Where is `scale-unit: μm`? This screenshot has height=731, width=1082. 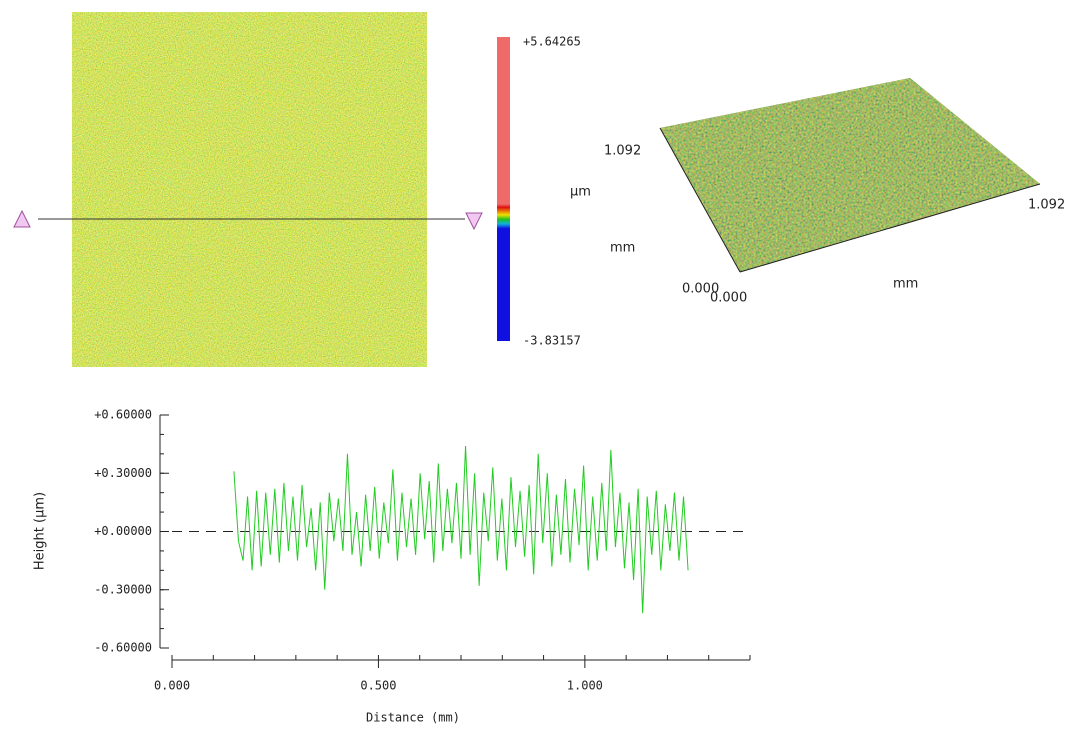
scale-unit: μm is located at coordinates (580, 192).